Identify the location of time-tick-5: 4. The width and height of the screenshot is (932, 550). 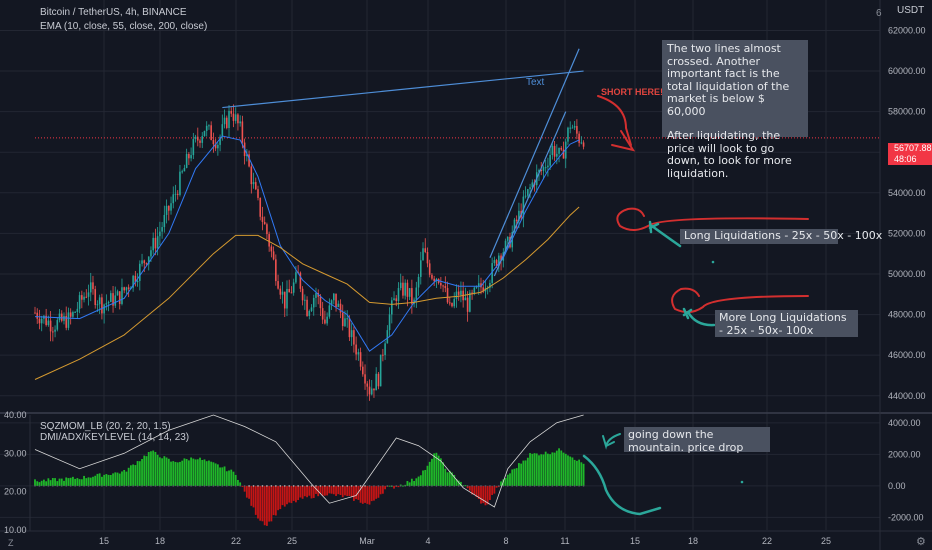
(427, 541).